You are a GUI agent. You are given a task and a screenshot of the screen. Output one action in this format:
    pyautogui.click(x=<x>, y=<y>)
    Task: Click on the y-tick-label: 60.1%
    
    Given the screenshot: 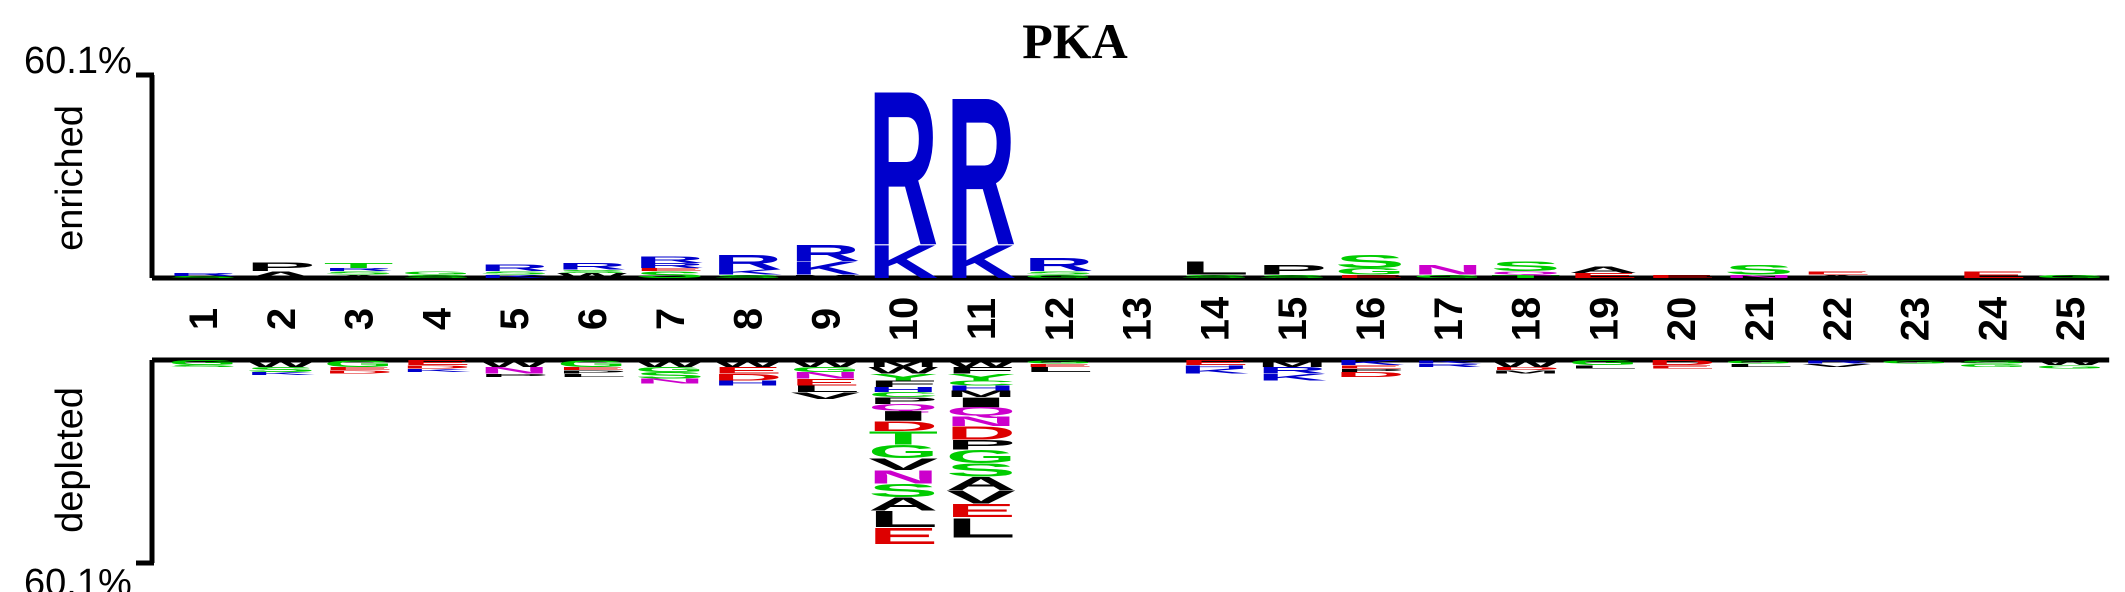 What is the action you would take?
    pyautogui.click(x=78, y=61)
    